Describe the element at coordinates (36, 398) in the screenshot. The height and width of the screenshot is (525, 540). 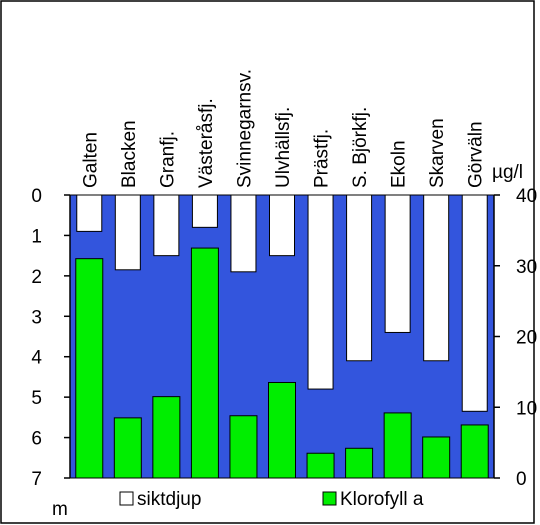
I see `left-axis-tick-label: 5` at that location.